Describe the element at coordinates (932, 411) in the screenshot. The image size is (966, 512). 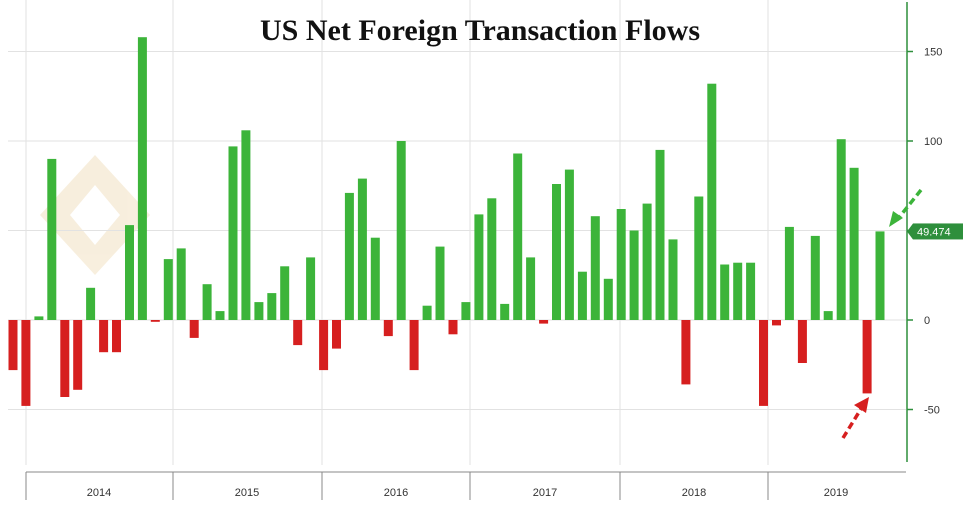
I see `y-tick-label: -50` at that location.